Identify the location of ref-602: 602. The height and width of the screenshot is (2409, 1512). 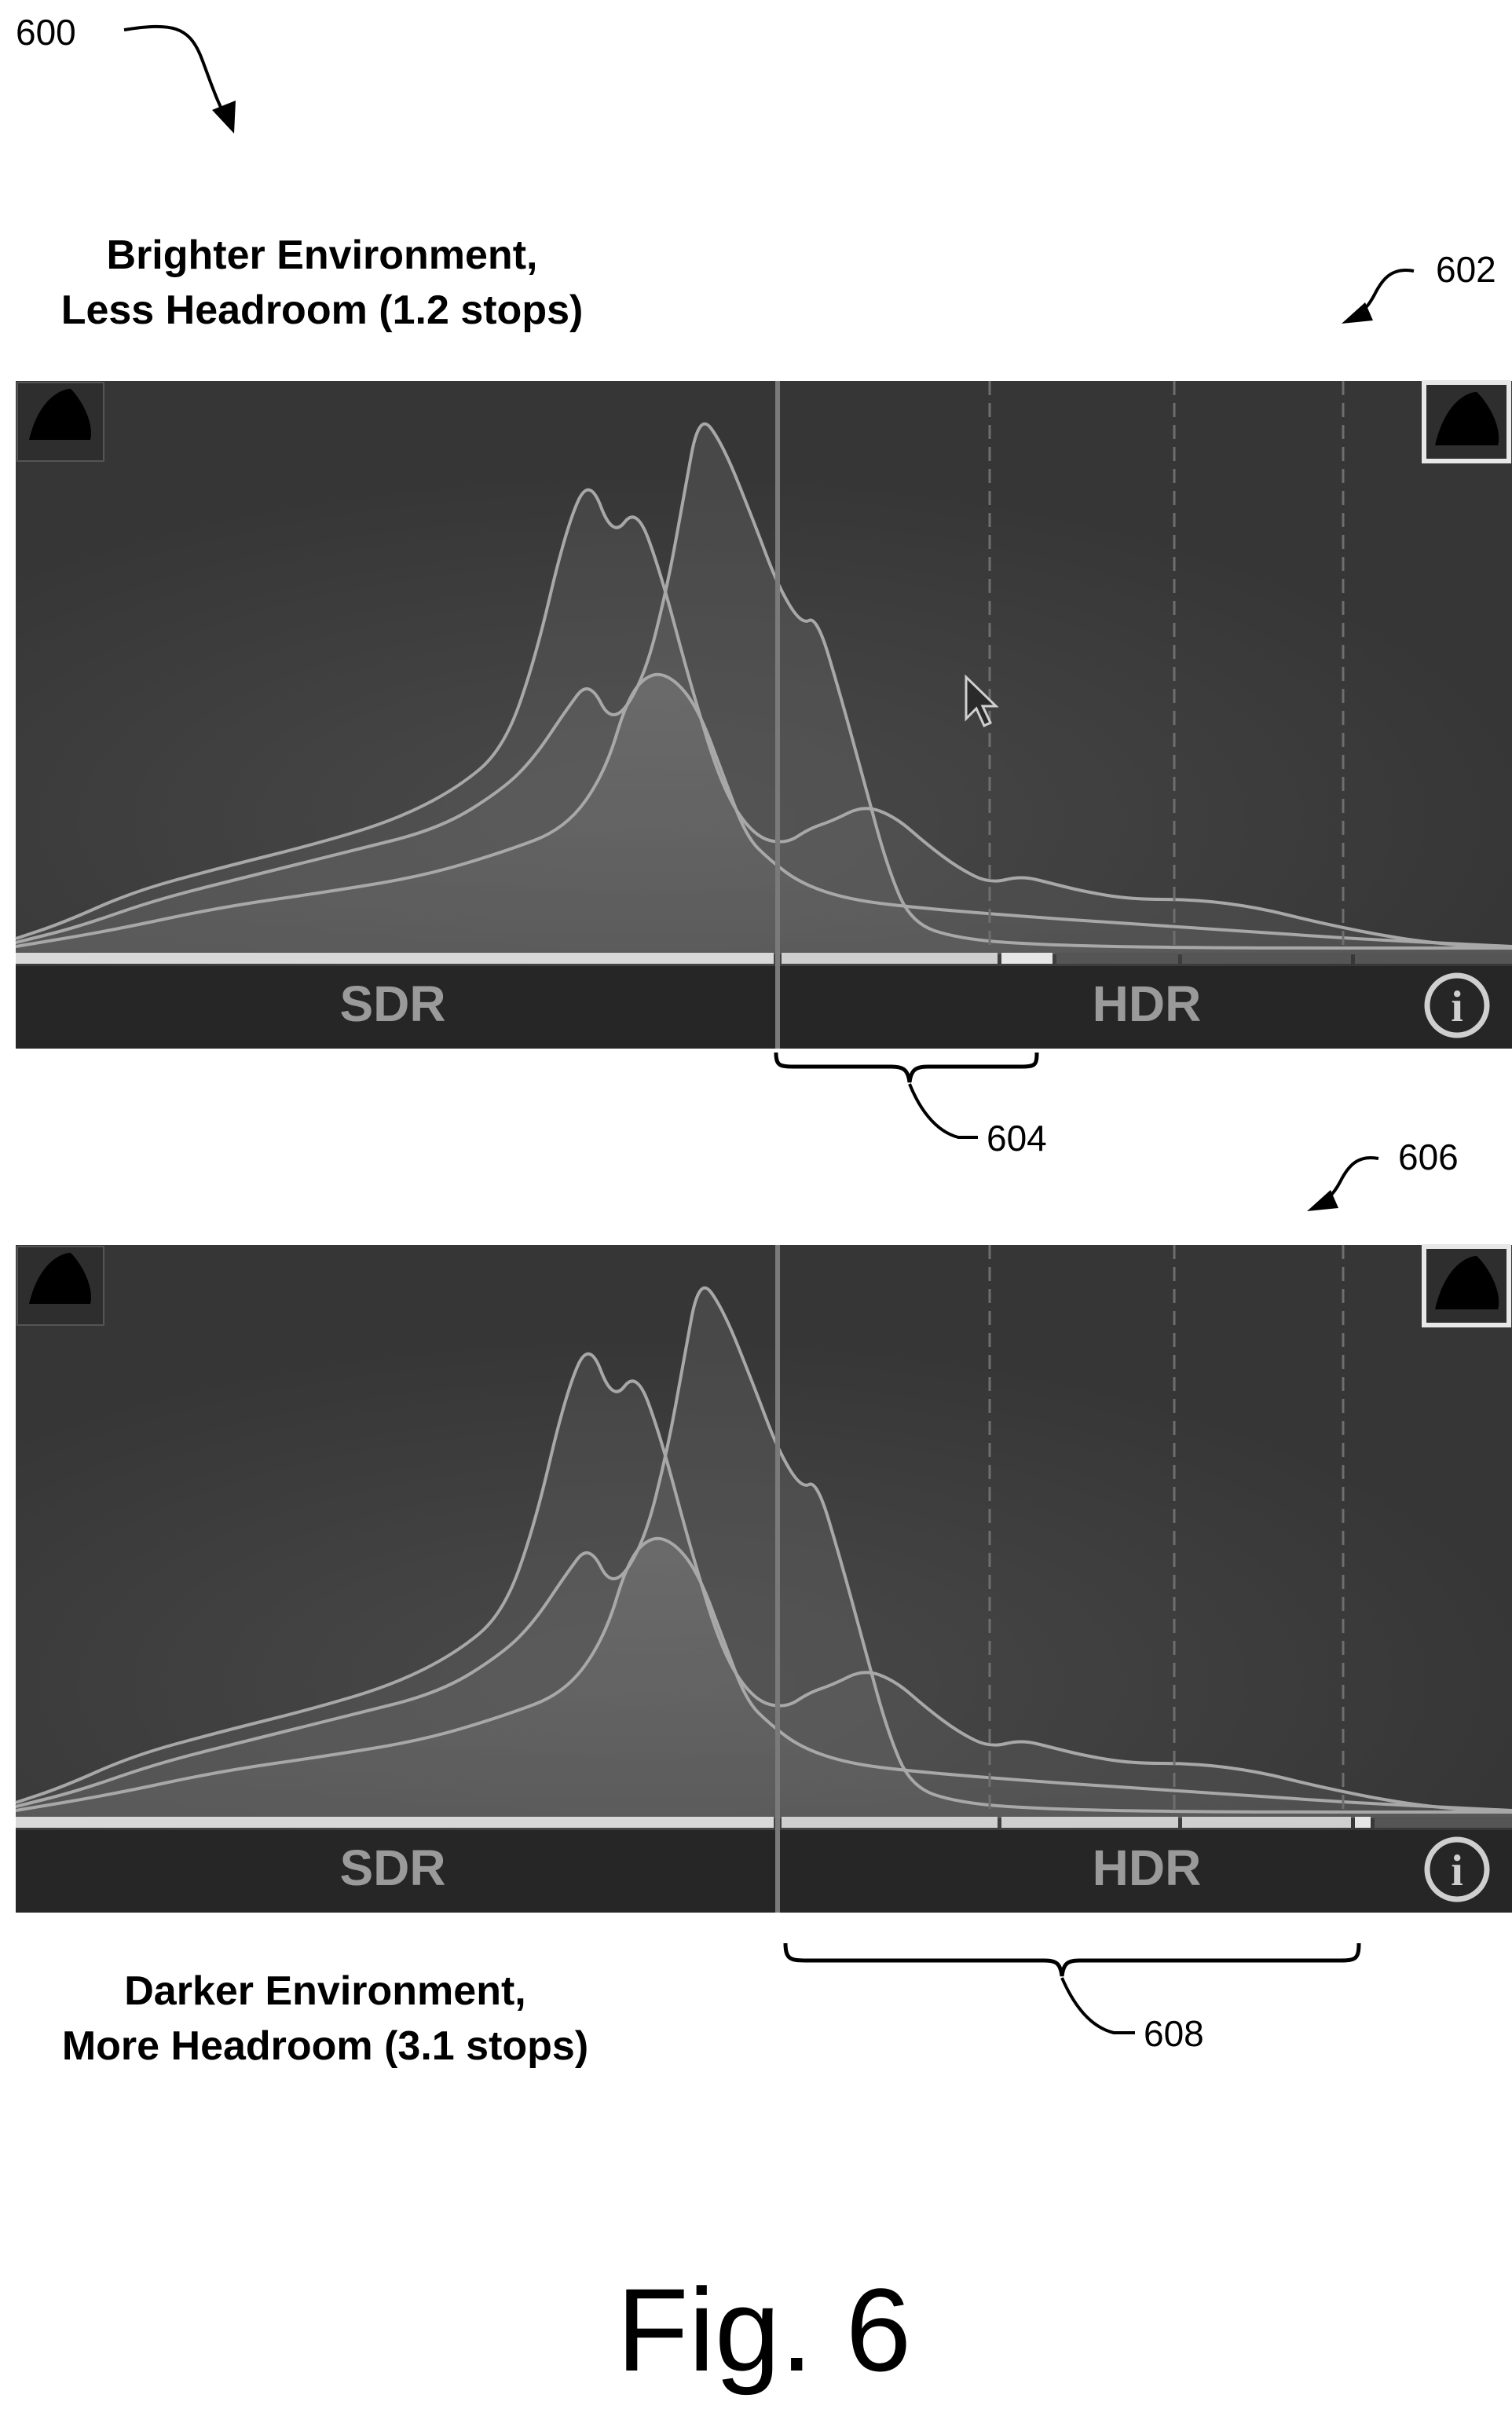
(1466, 270).